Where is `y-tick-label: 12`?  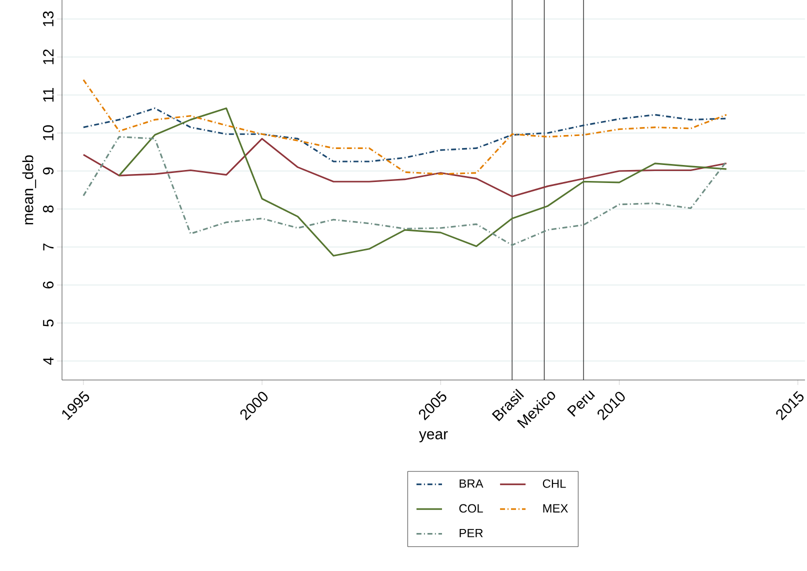
y-tick-label: 12 is located at coordinates (48, 56).